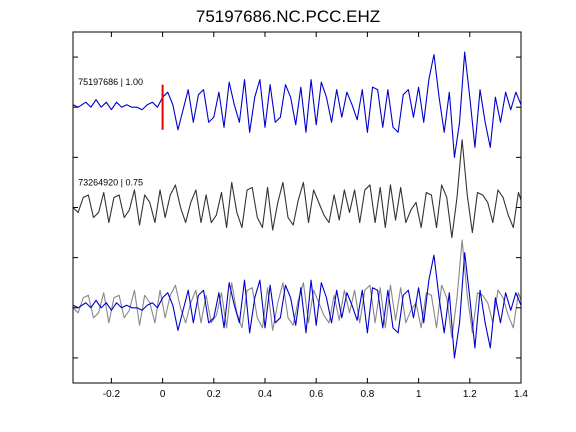 This screenshot has height=432, width=576. I want to click on chart-title: 75197686.NC.PCC.EHZ, so click(288, 16).